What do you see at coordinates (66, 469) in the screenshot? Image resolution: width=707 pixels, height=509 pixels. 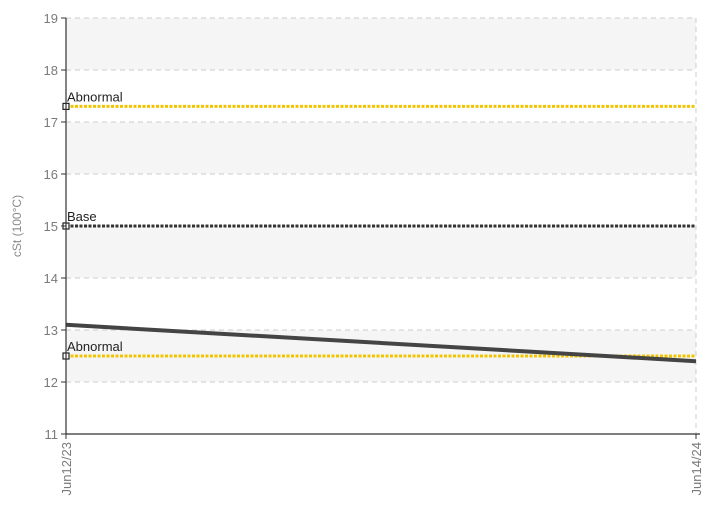 I see `x-tick-label: Jun12/23` at bounding box center [66, 469].